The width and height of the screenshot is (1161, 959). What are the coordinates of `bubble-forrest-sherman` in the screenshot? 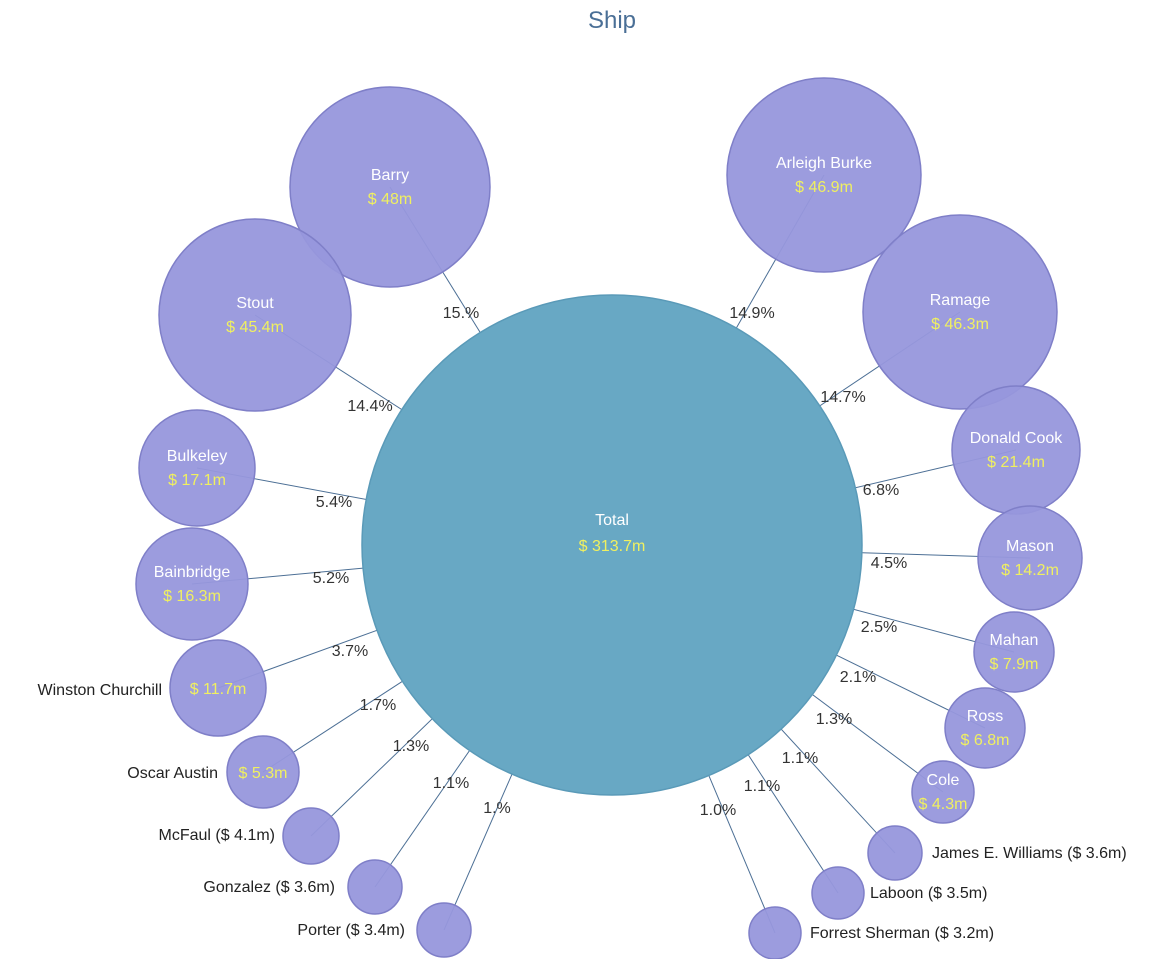 It's located at (775, 932).